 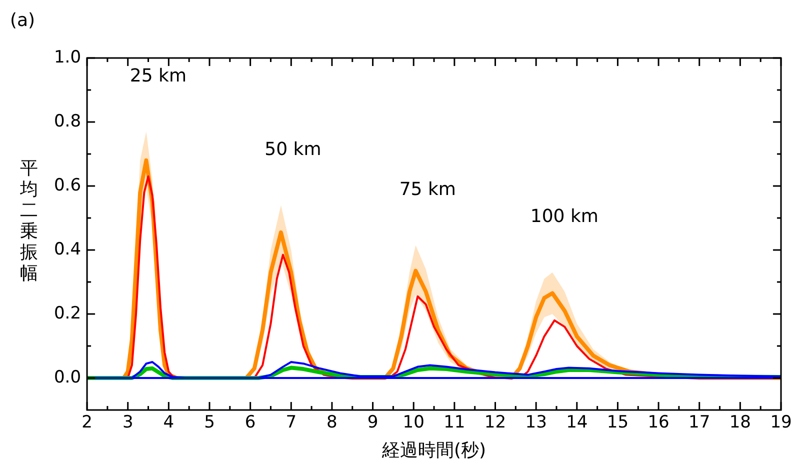 What do you see at coordinates (68, 185) in the screenshot?
I see `y-tick-label: 0.6` at bounding box center [68, 185].